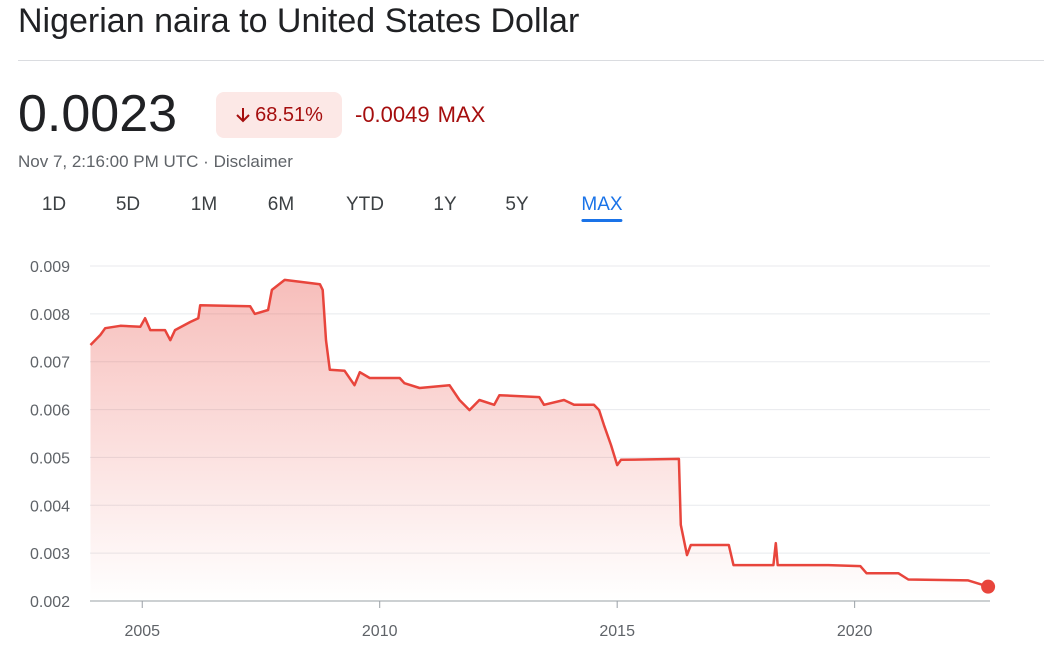  I want to click on range-tab: 6M, so click(281, 204).